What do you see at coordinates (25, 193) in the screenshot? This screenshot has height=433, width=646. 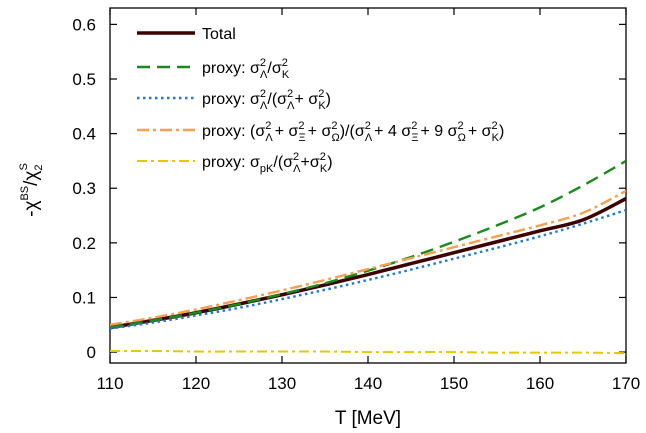 I see `y-axis-title-sup: BS` at bounding box center [25, 193].